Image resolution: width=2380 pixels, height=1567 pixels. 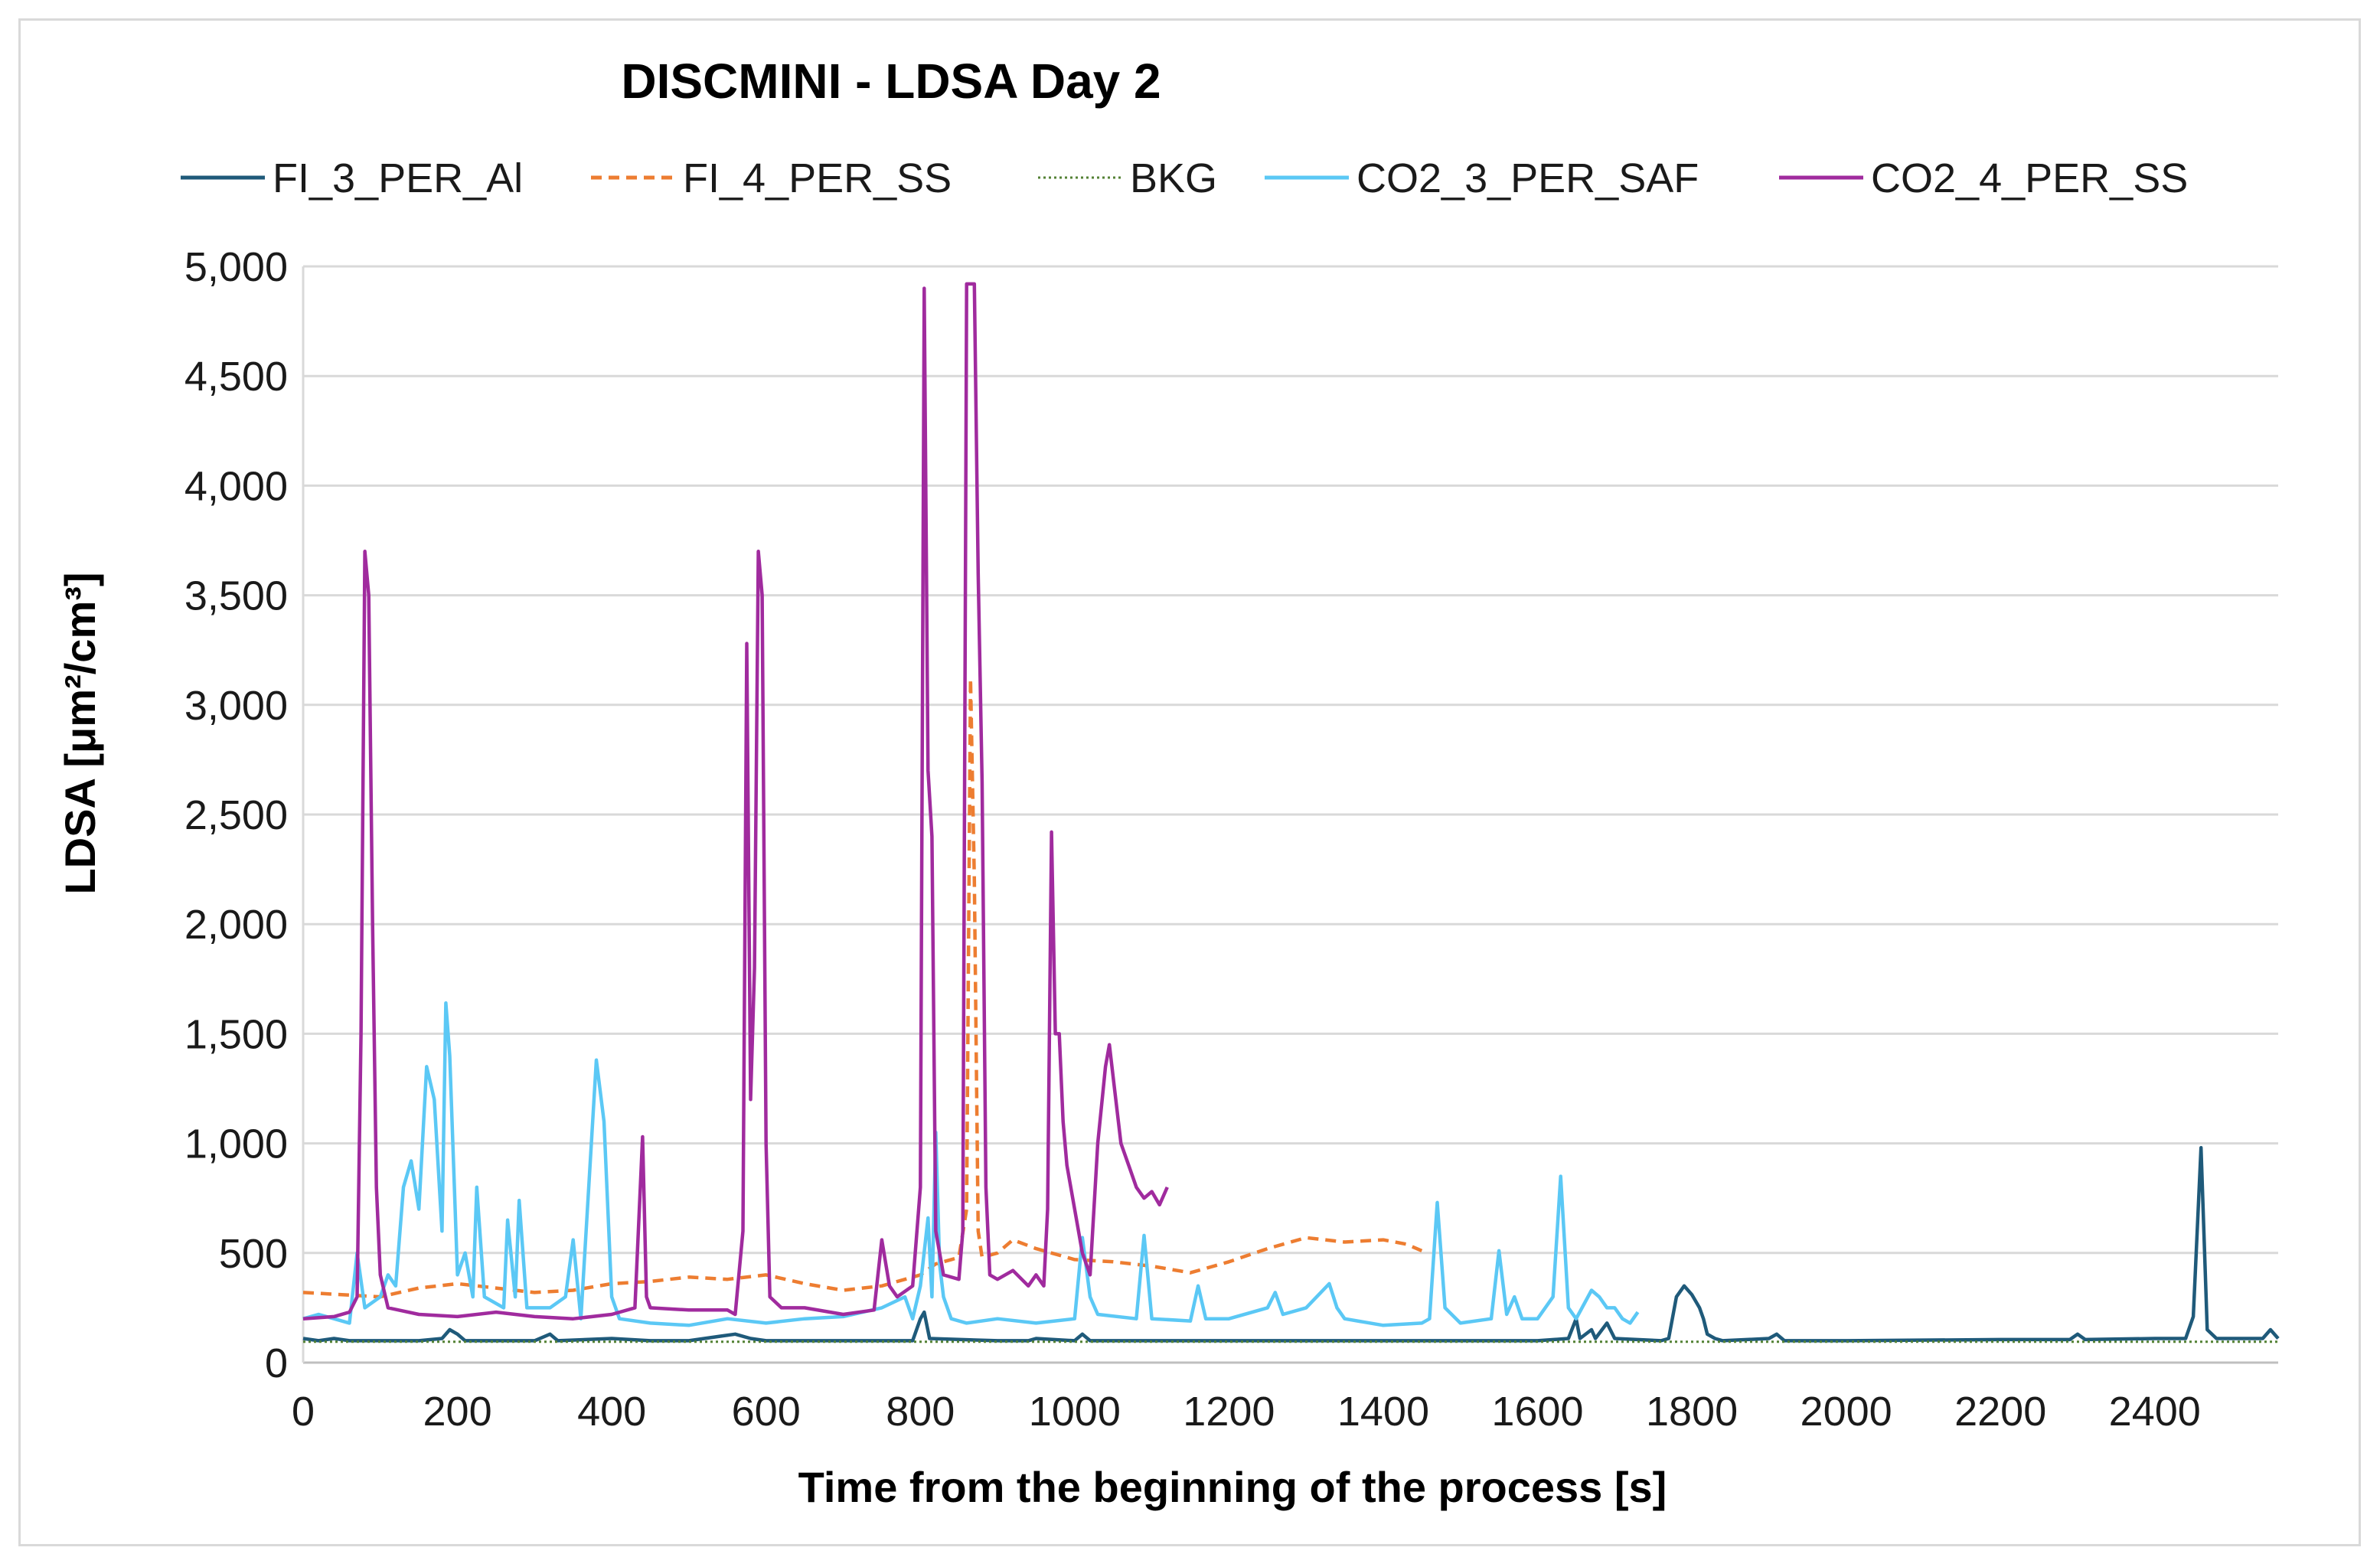 I want to click on y-tick-label-2500: 2,500, so click(x=236, y=815).